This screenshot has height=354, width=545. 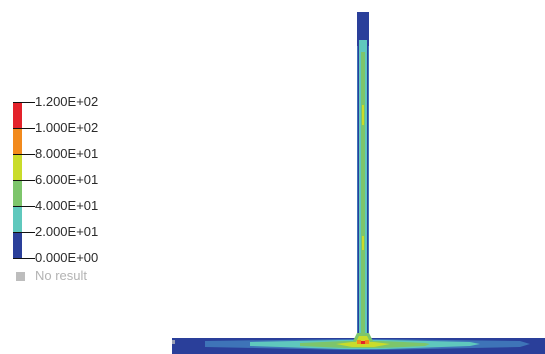 I want to click on legend-label: 6.000E+01, so click(x=67, y=179).